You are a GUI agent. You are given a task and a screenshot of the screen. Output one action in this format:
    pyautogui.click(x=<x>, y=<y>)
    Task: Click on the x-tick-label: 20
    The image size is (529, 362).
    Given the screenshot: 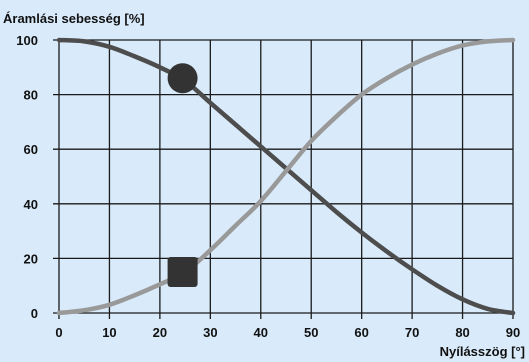 What is the action you would take?
    pyautogui.click(x=160, y=332)
    